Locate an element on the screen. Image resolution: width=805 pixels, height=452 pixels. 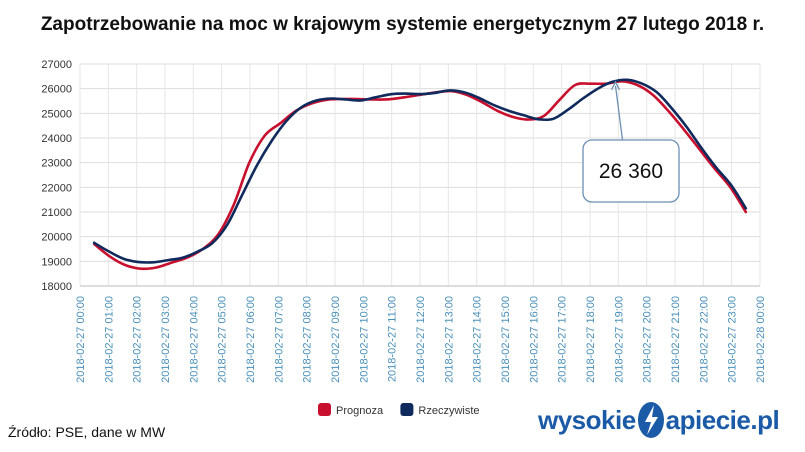
x-tick-label: 2018-02-28 00:00 is located at coordinates (761, 339).